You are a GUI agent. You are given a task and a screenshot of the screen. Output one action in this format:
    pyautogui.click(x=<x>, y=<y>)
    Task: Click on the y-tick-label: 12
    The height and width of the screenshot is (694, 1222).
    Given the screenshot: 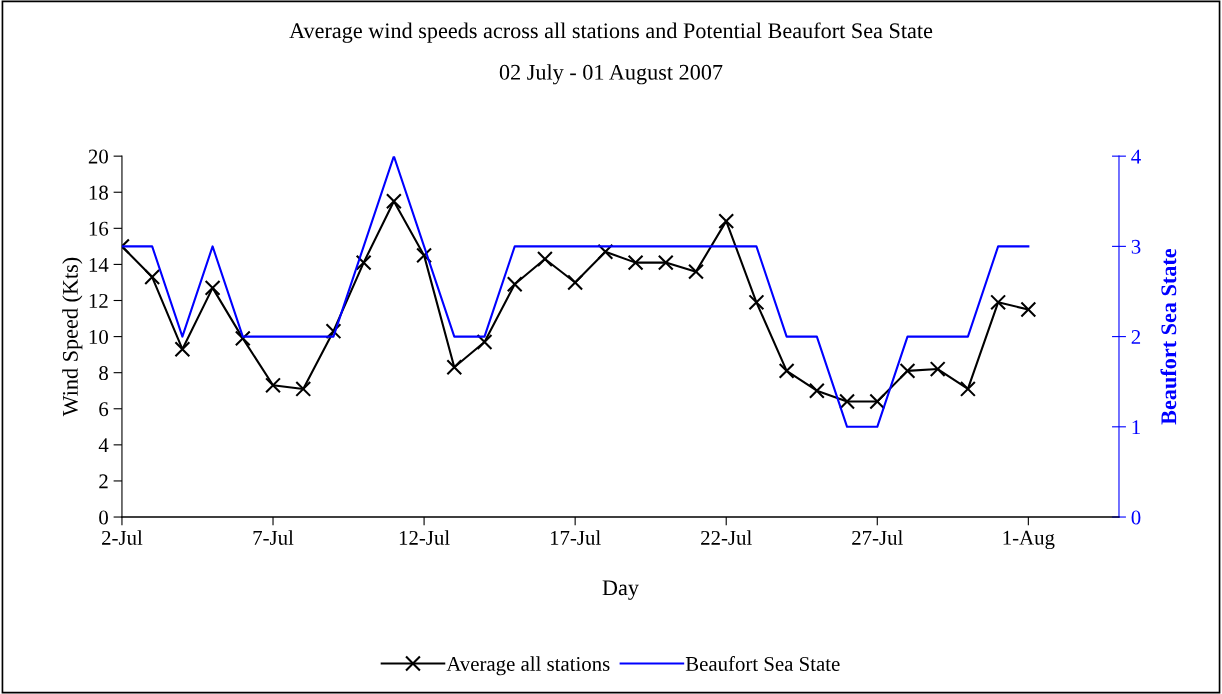 What is the action you would take?
    pyautogui.click(x=98, y=300)
    